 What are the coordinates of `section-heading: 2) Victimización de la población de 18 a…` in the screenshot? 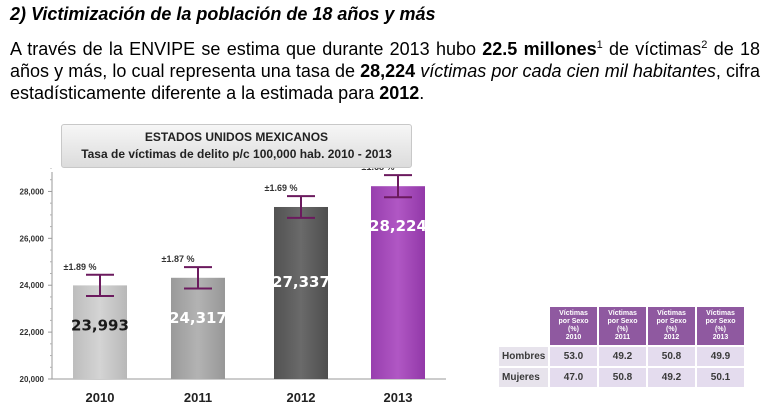 It's located at (223, 14).